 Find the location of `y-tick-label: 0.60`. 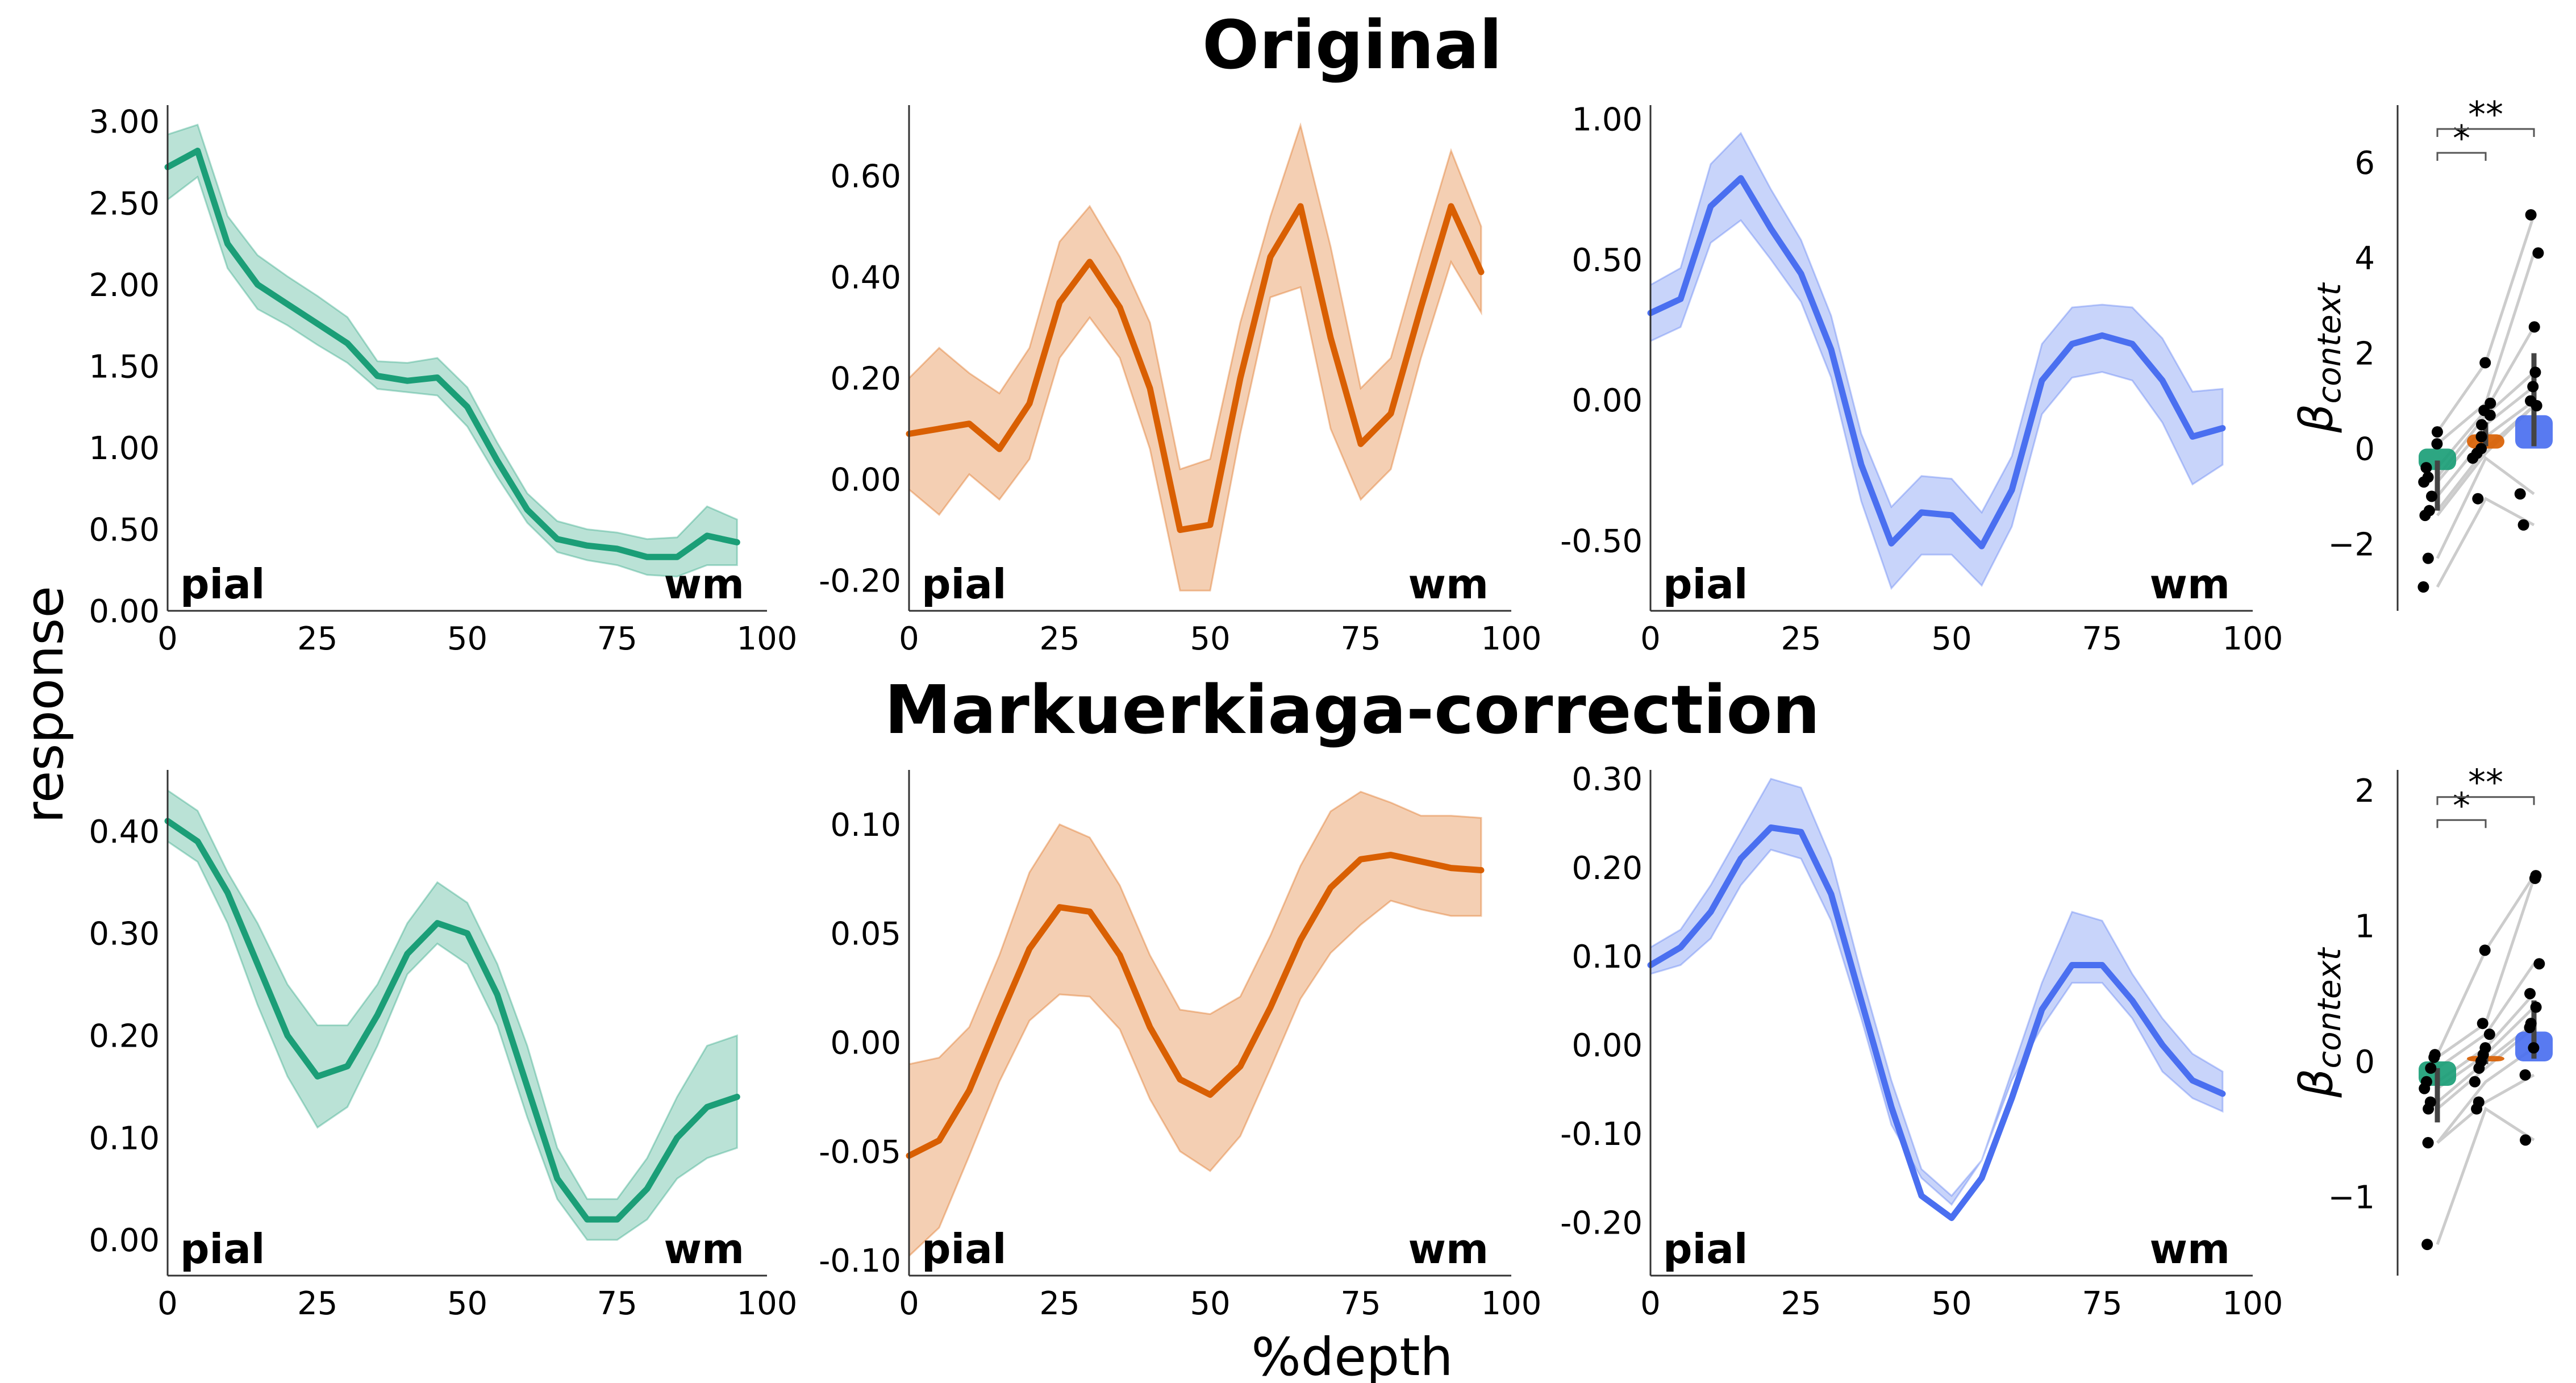

y-tick-label: 0.60 is located at coordinates (866, 177).